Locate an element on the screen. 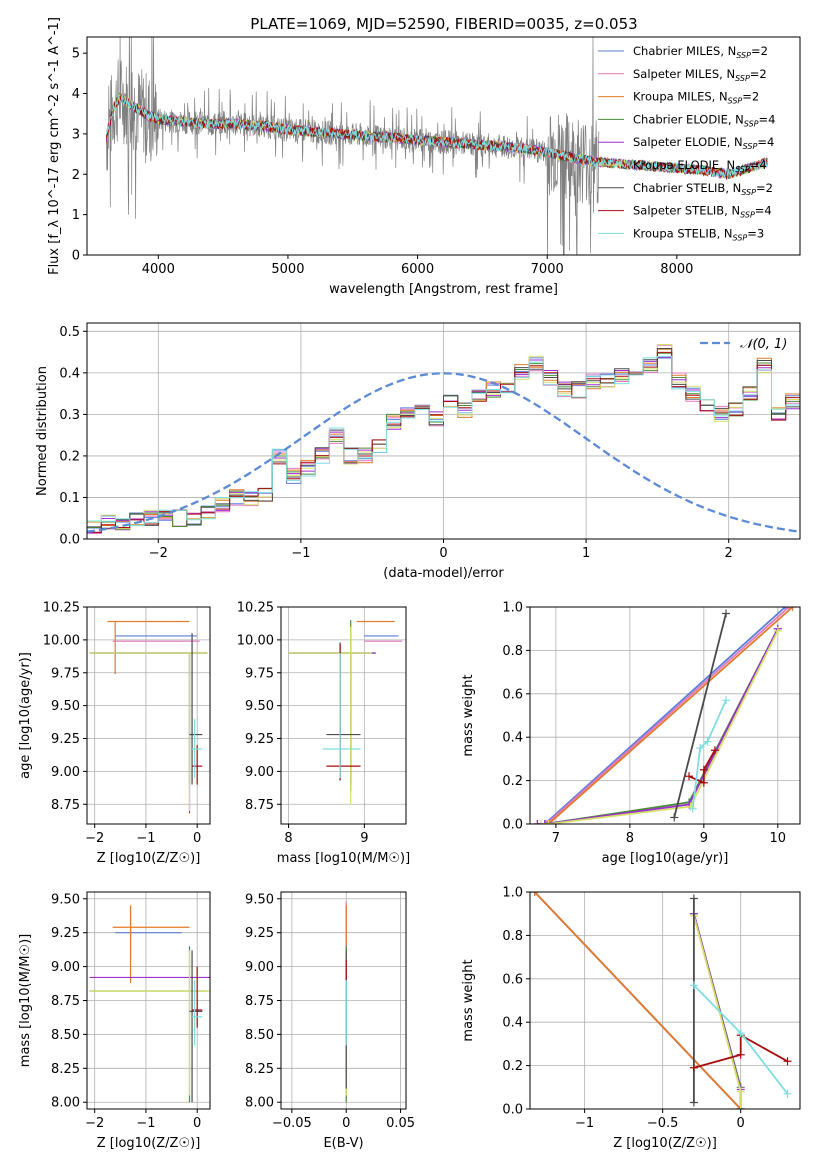  legend-entry: Chabrier MILES, NSSP=2 is located at coordinates (700, 52).